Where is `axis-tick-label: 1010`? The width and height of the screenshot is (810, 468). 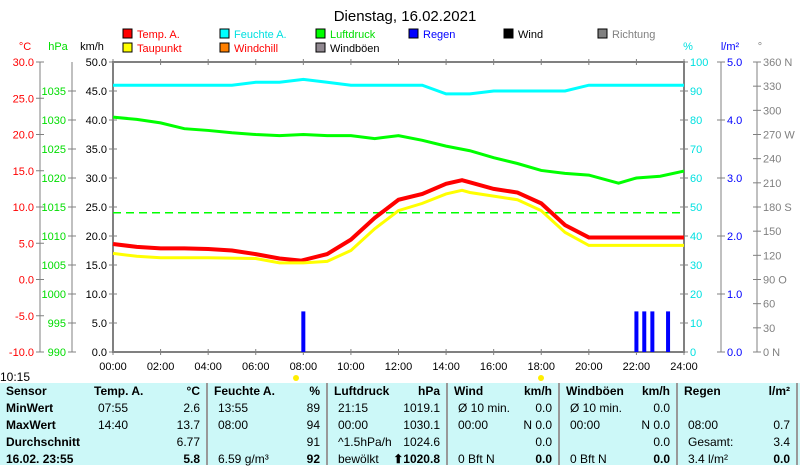 axis-tick-label: 1010 is located at coordinates (54, 237).